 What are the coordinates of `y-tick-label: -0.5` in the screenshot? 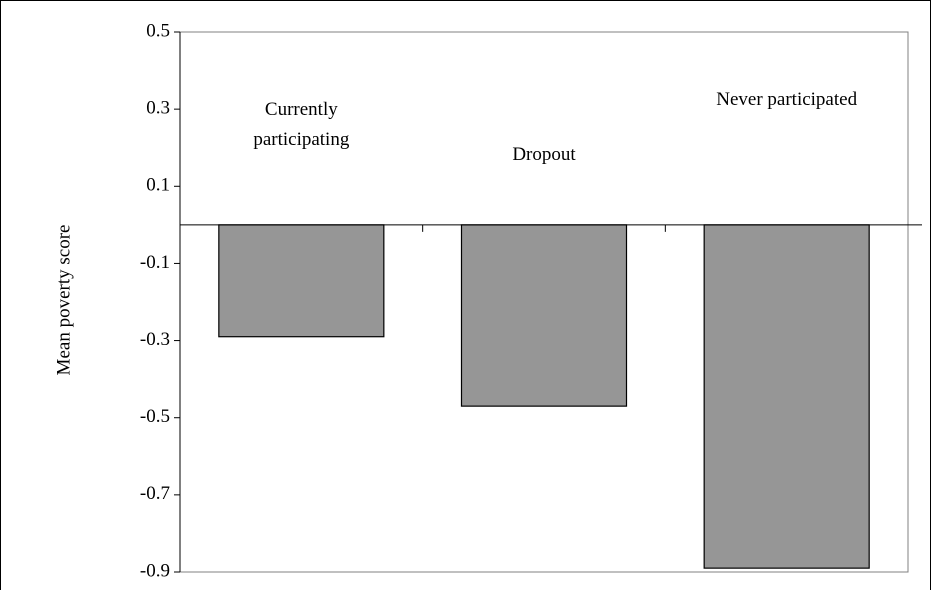 It's located at (155, 416).